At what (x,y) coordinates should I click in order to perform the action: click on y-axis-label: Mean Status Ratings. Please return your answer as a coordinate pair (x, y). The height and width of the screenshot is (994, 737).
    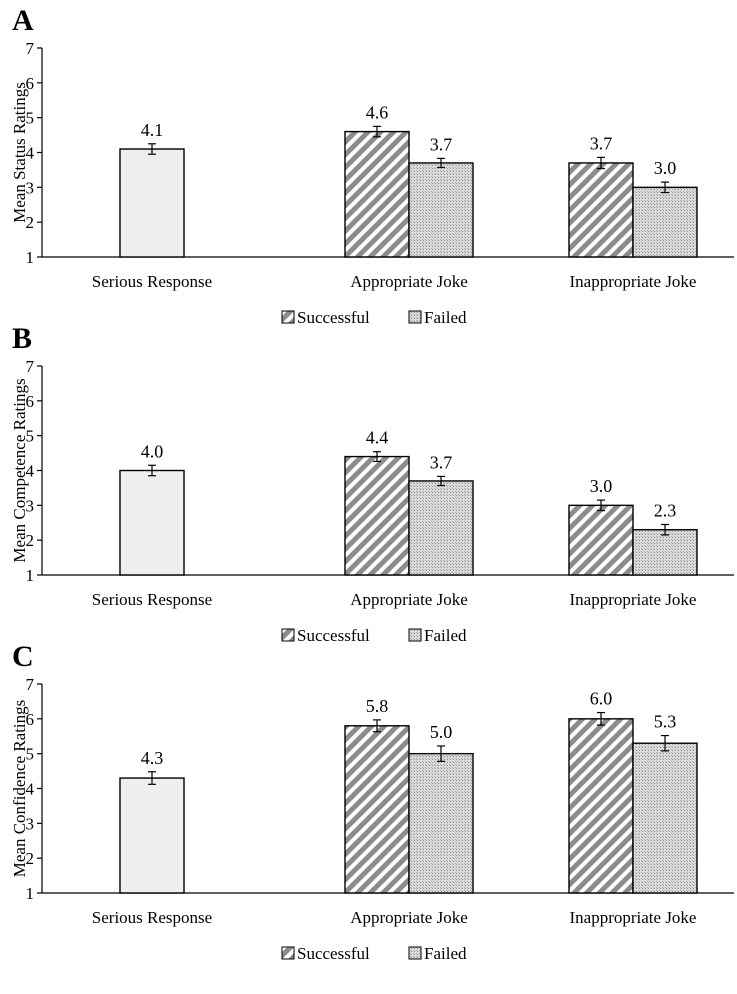
    Looking at the image, I should click on (19, 152).